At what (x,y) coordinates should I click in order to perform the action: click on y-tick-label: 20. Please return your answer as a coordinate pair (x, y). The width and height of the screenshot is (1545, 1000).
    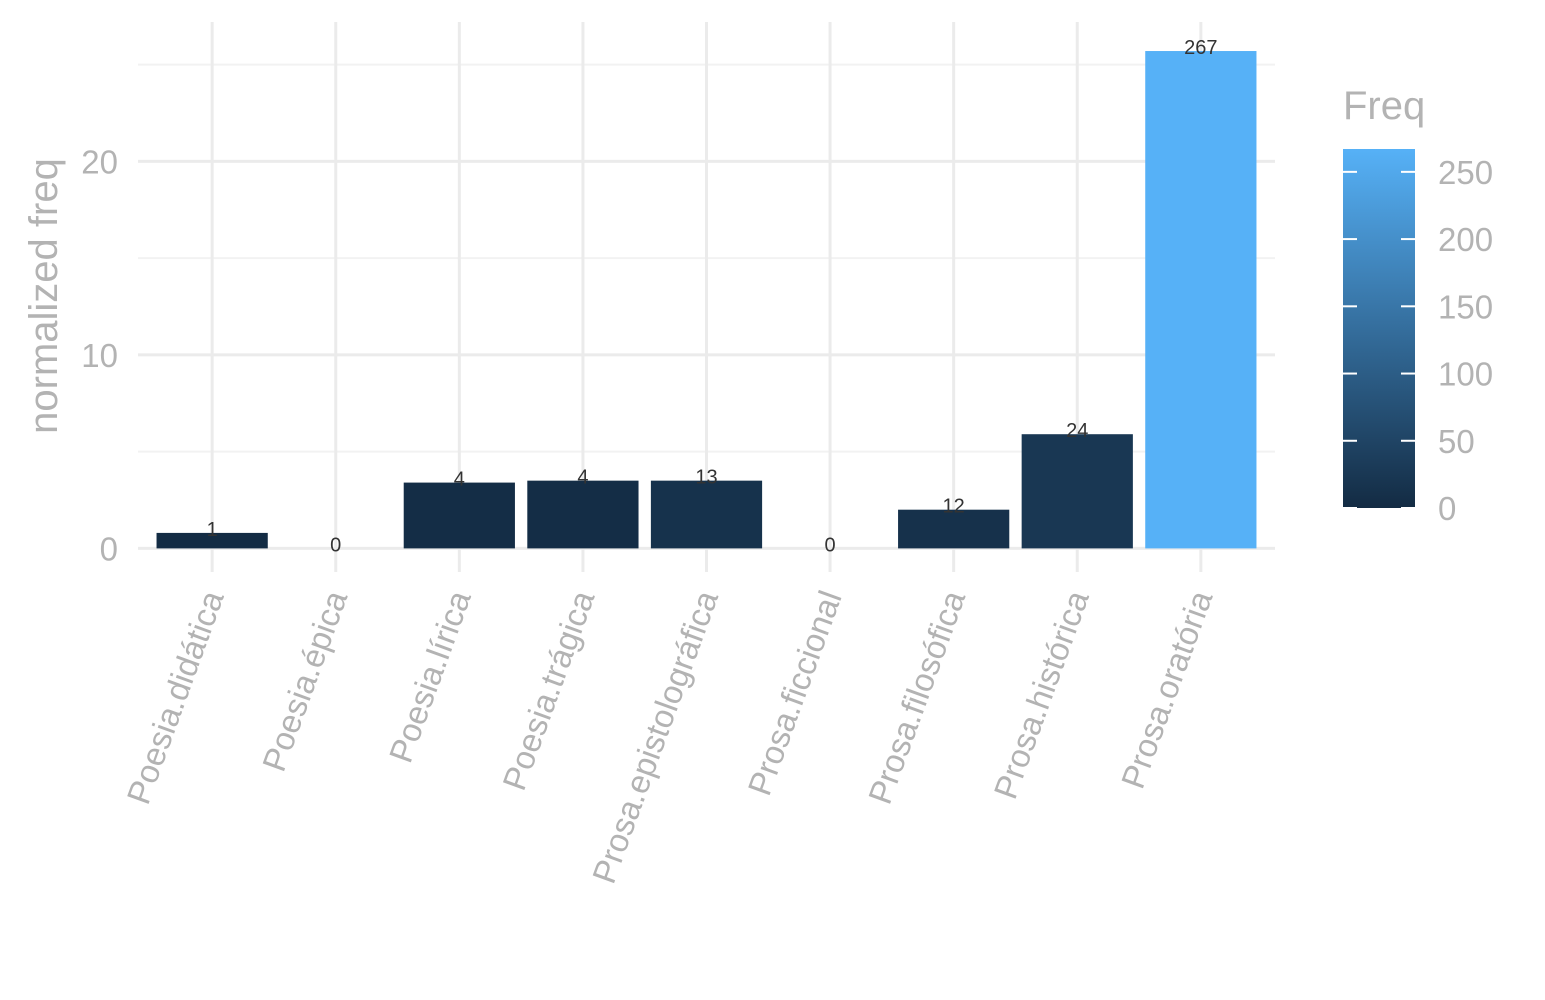
    Looking at the image, I should click on (99, 161).